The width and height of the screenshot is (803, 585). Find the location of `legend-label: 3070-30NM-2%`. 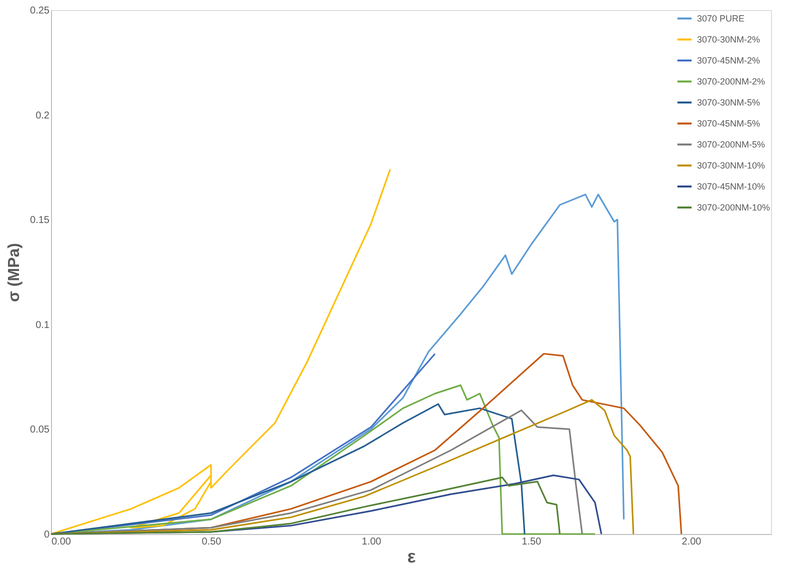

legend-label: 3070-30NM-2% is located at coordinates (728, 39).